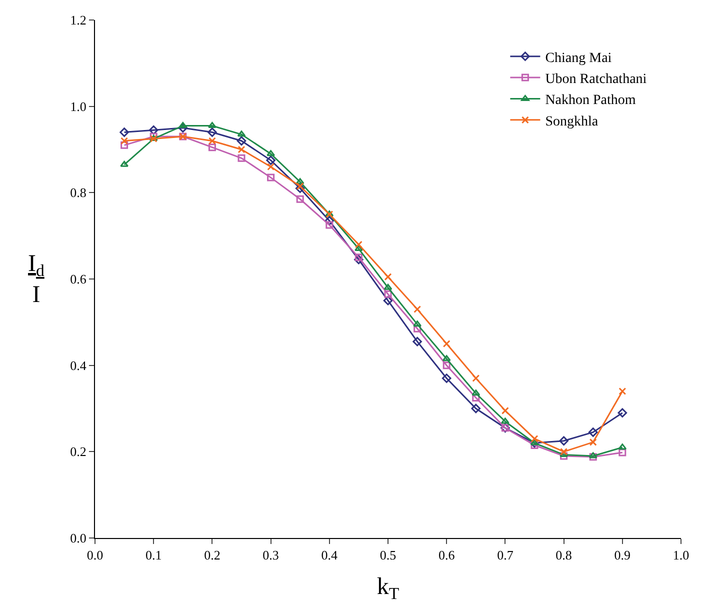  What do you see at coordinates (447, 555) in the screenshot?
I see `x-tick-label: 0.6` at bounding box center [447, 555].